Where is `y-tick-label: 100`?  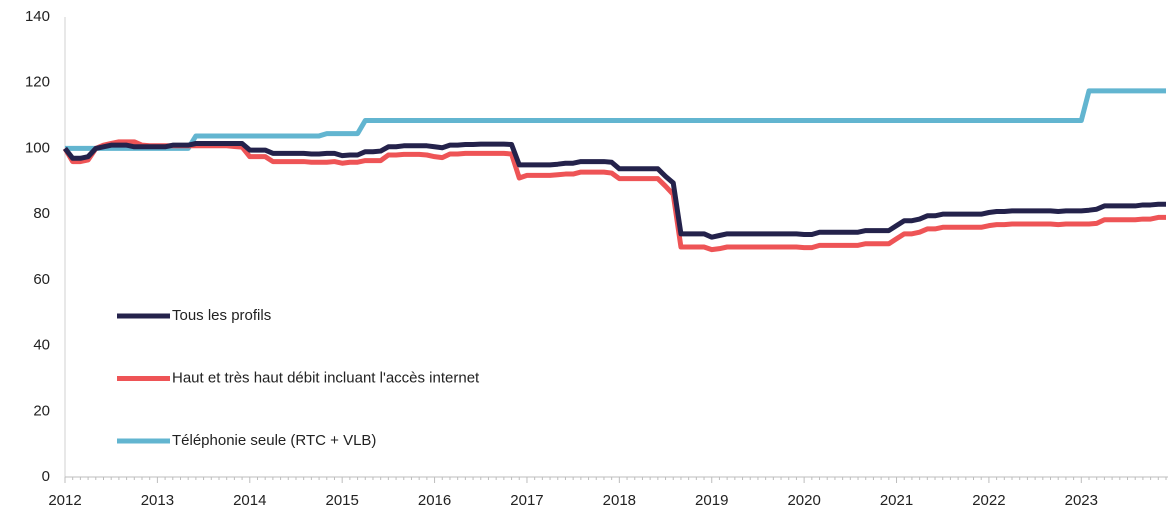 y-tick-label: 100 is located at coordinates (37, 147).